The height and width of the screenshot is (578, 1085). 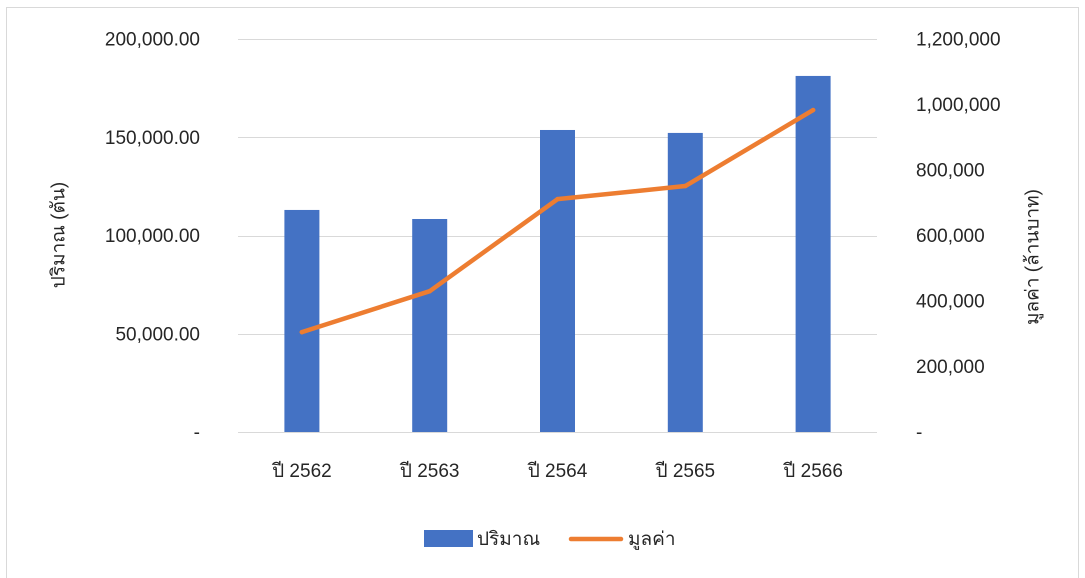 I want to click on left-axis-tick-label: -, so click(x=197, y=433).